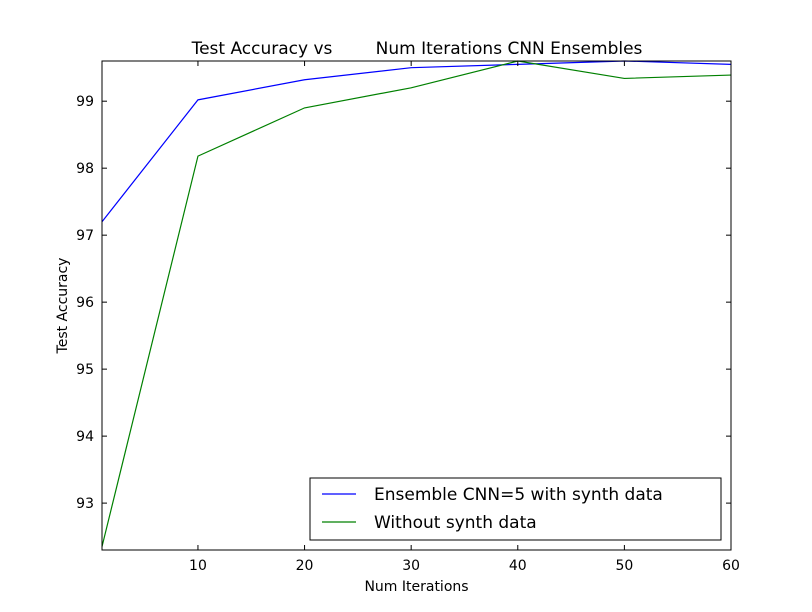 Image resolution: width=812 pixels, height=612 pixels. Describe the element at coordinates (63, 306) in the screenshot. I see `y-axis-label: Test Accuracy` at that location.